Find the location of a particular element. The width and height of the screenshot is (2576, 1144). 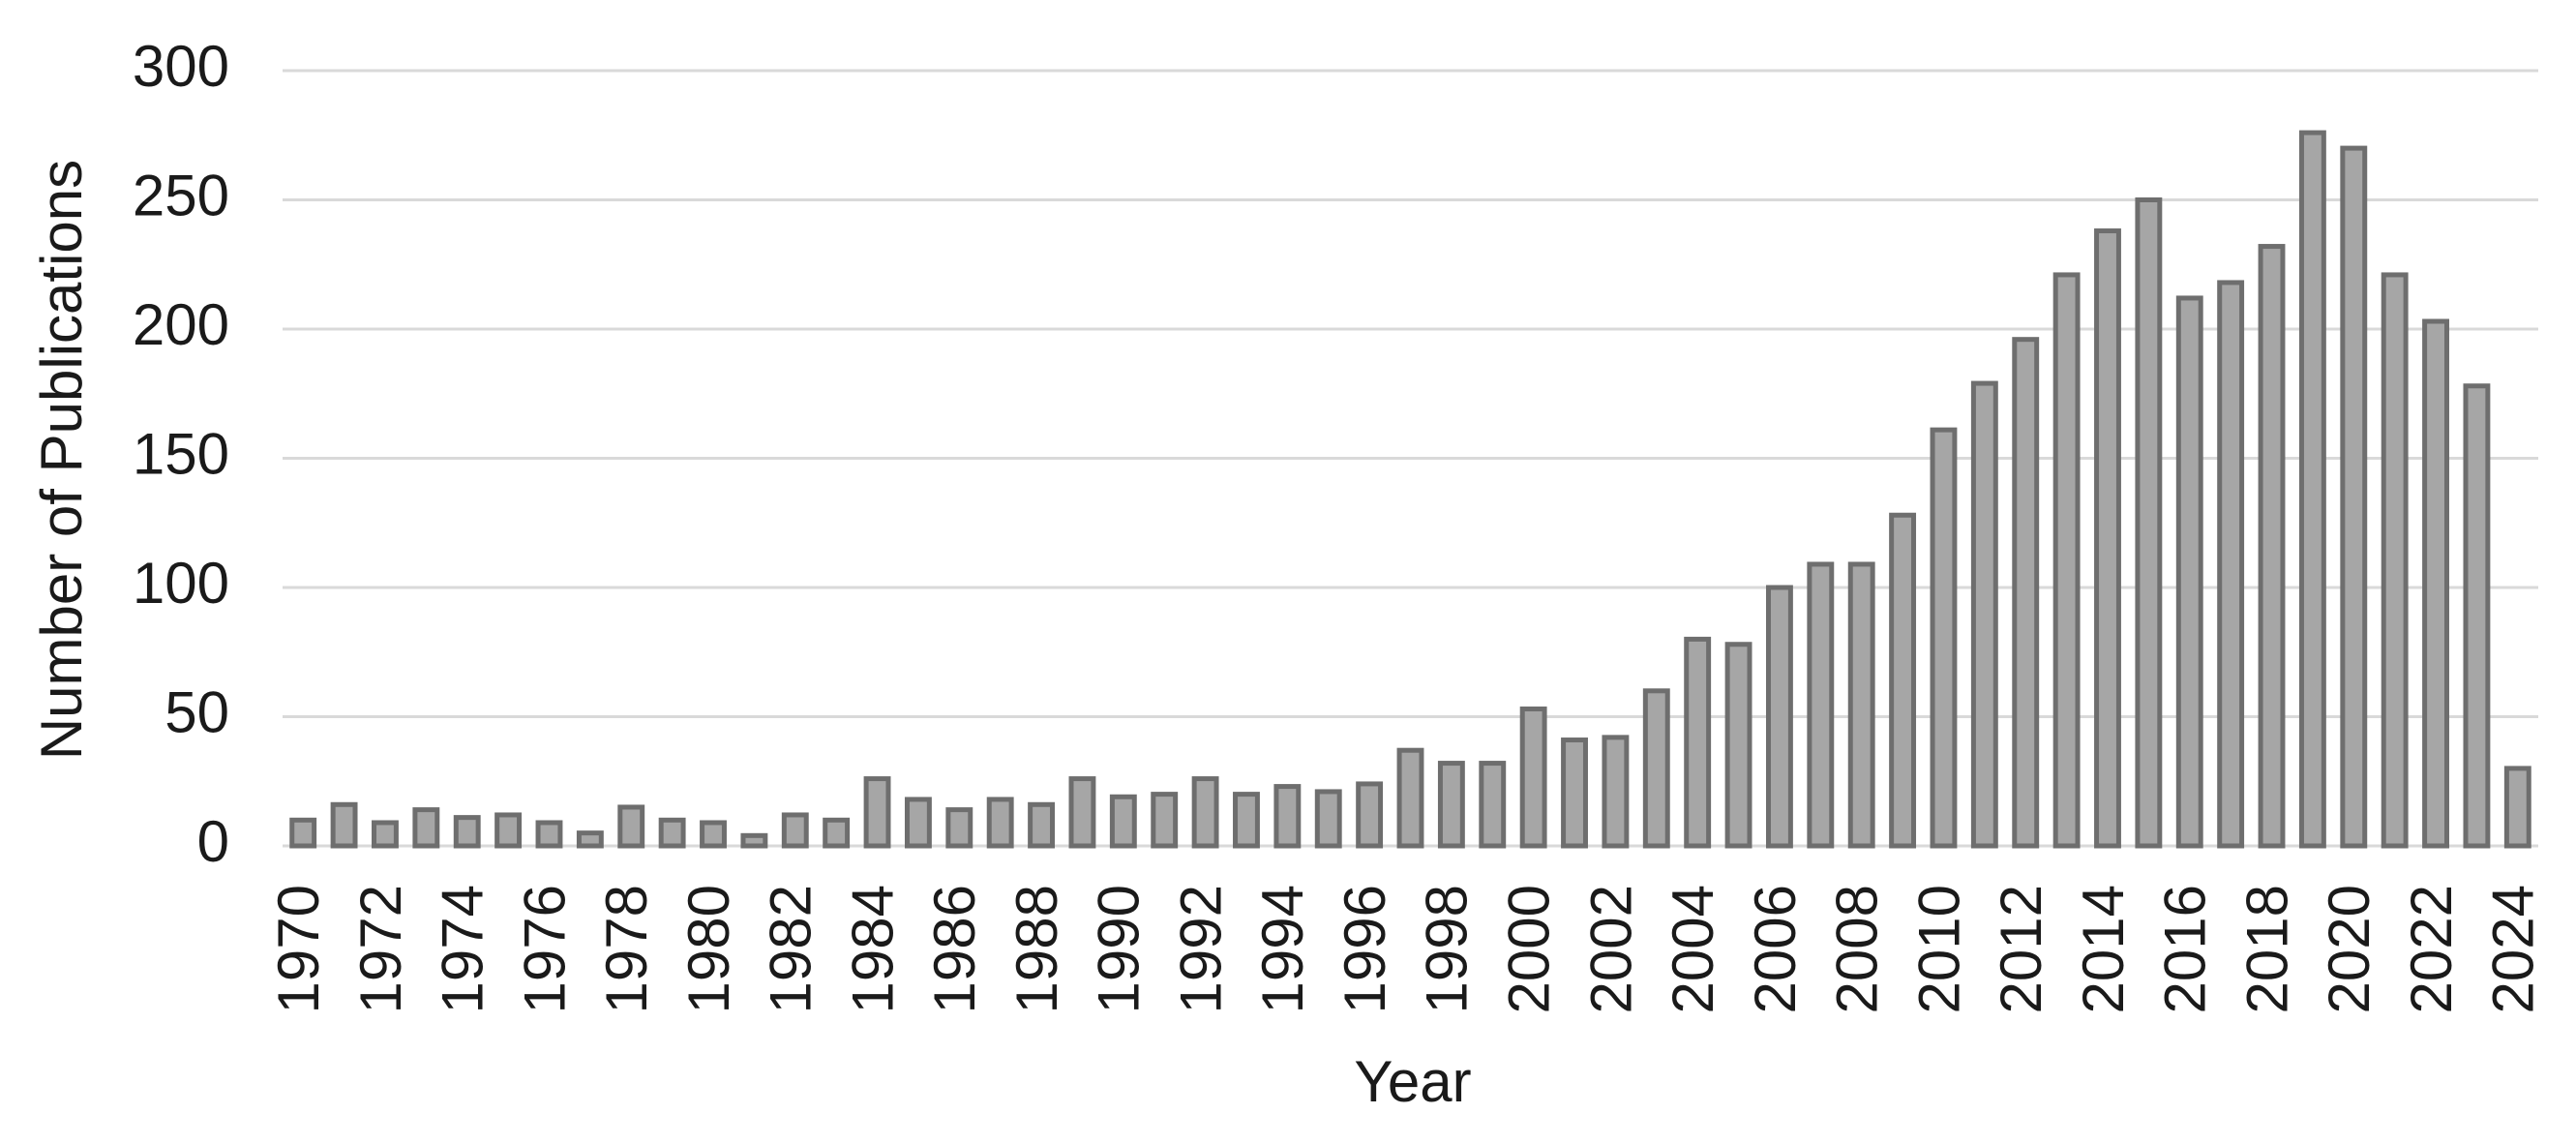

y-tick-label: 150 is located at coordinates (181, 453).